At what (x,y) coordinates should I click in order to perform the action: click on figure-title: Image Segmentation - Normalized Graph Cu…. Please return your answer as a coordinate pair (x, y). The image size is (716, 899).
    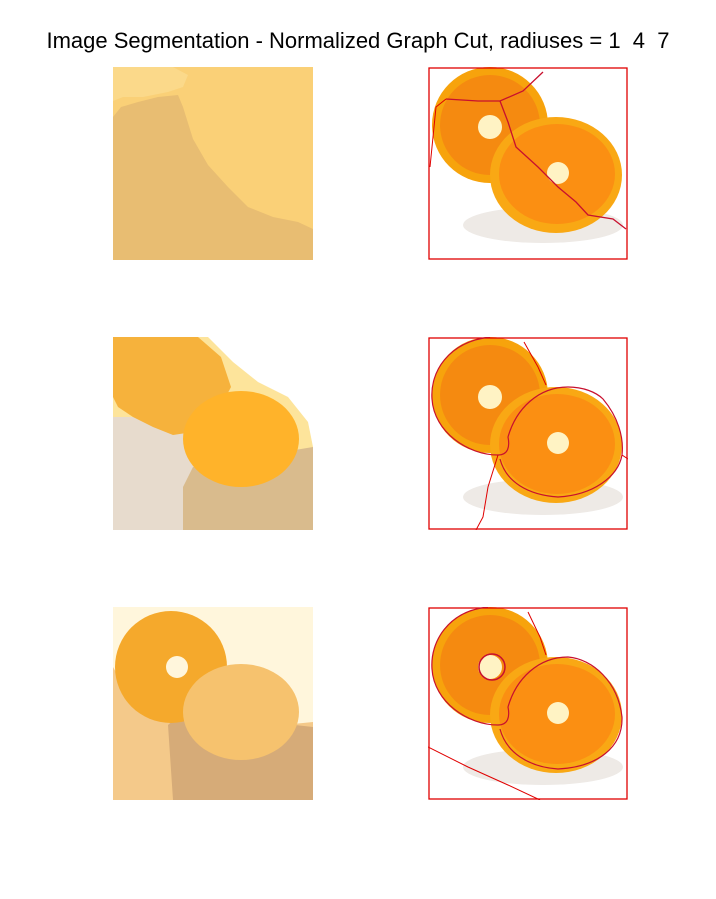
    Looking at the image, I should click on (358, 40).